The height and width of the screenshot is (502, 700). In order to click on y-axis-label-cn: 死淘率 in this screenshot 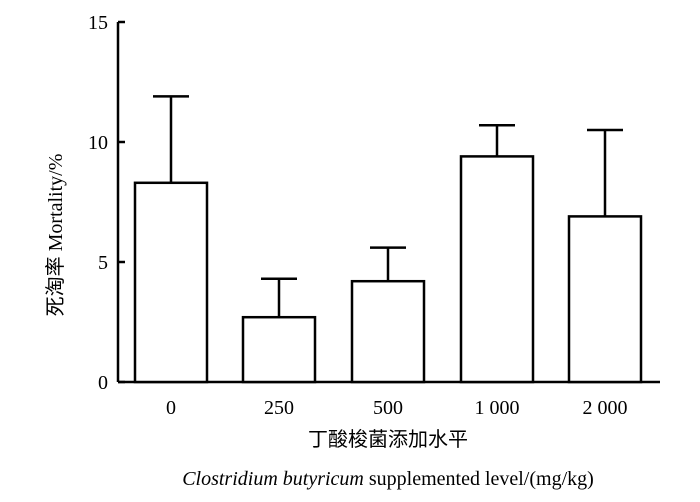, I will do `click(55, 286)`.